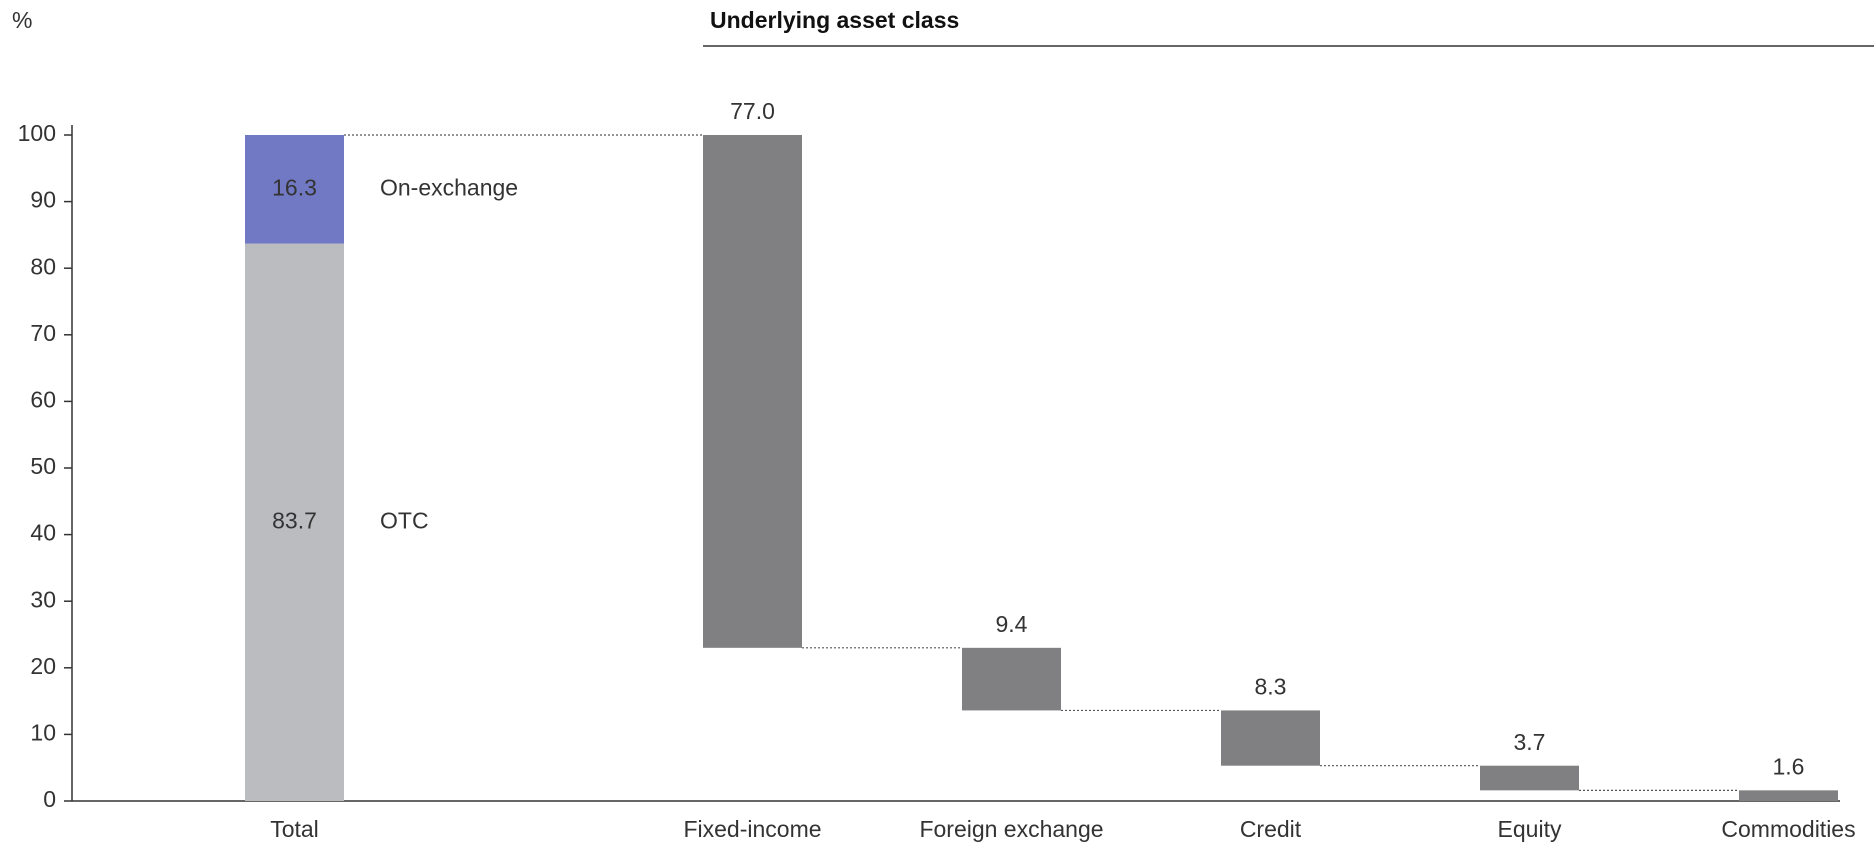  I want to click on y-tick-label: 0, so click(49, 799).